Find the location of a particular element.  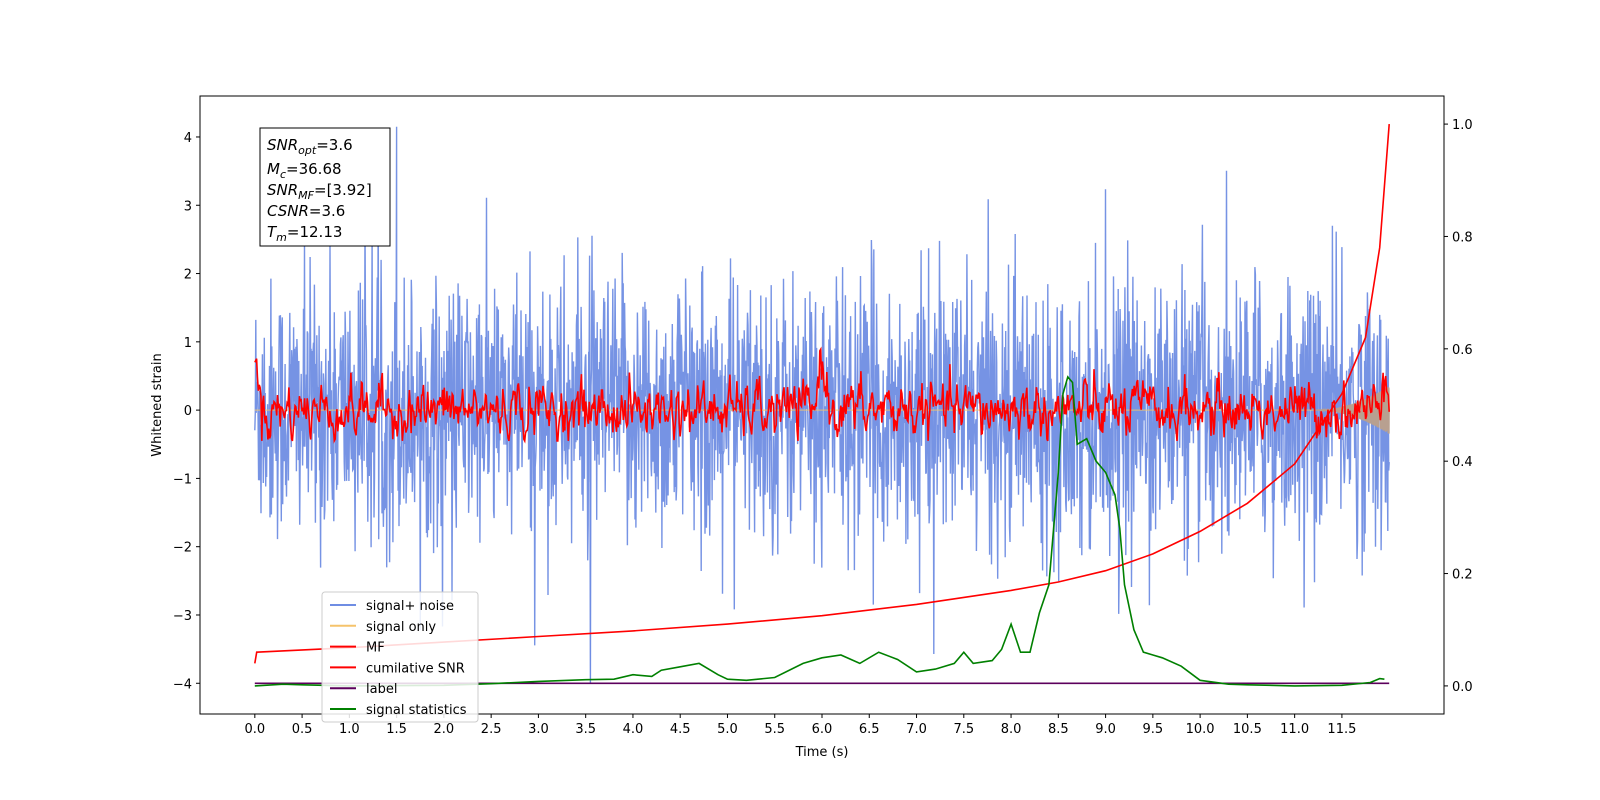

x-tick-label: 11.0 is located at coordinates (1294, 729).